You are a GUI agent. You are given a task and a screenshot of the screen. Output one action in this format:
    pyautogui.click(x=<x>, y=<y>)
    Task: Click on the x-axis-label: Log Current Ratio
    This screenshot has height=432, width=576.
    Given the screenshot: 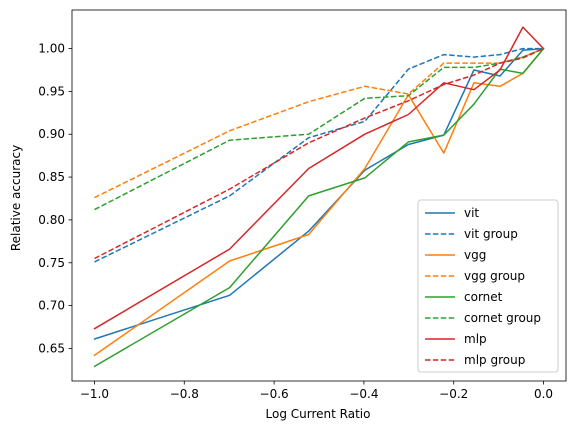 What is the action you would take?
    pyautogui.click(x=318, y=414)
    